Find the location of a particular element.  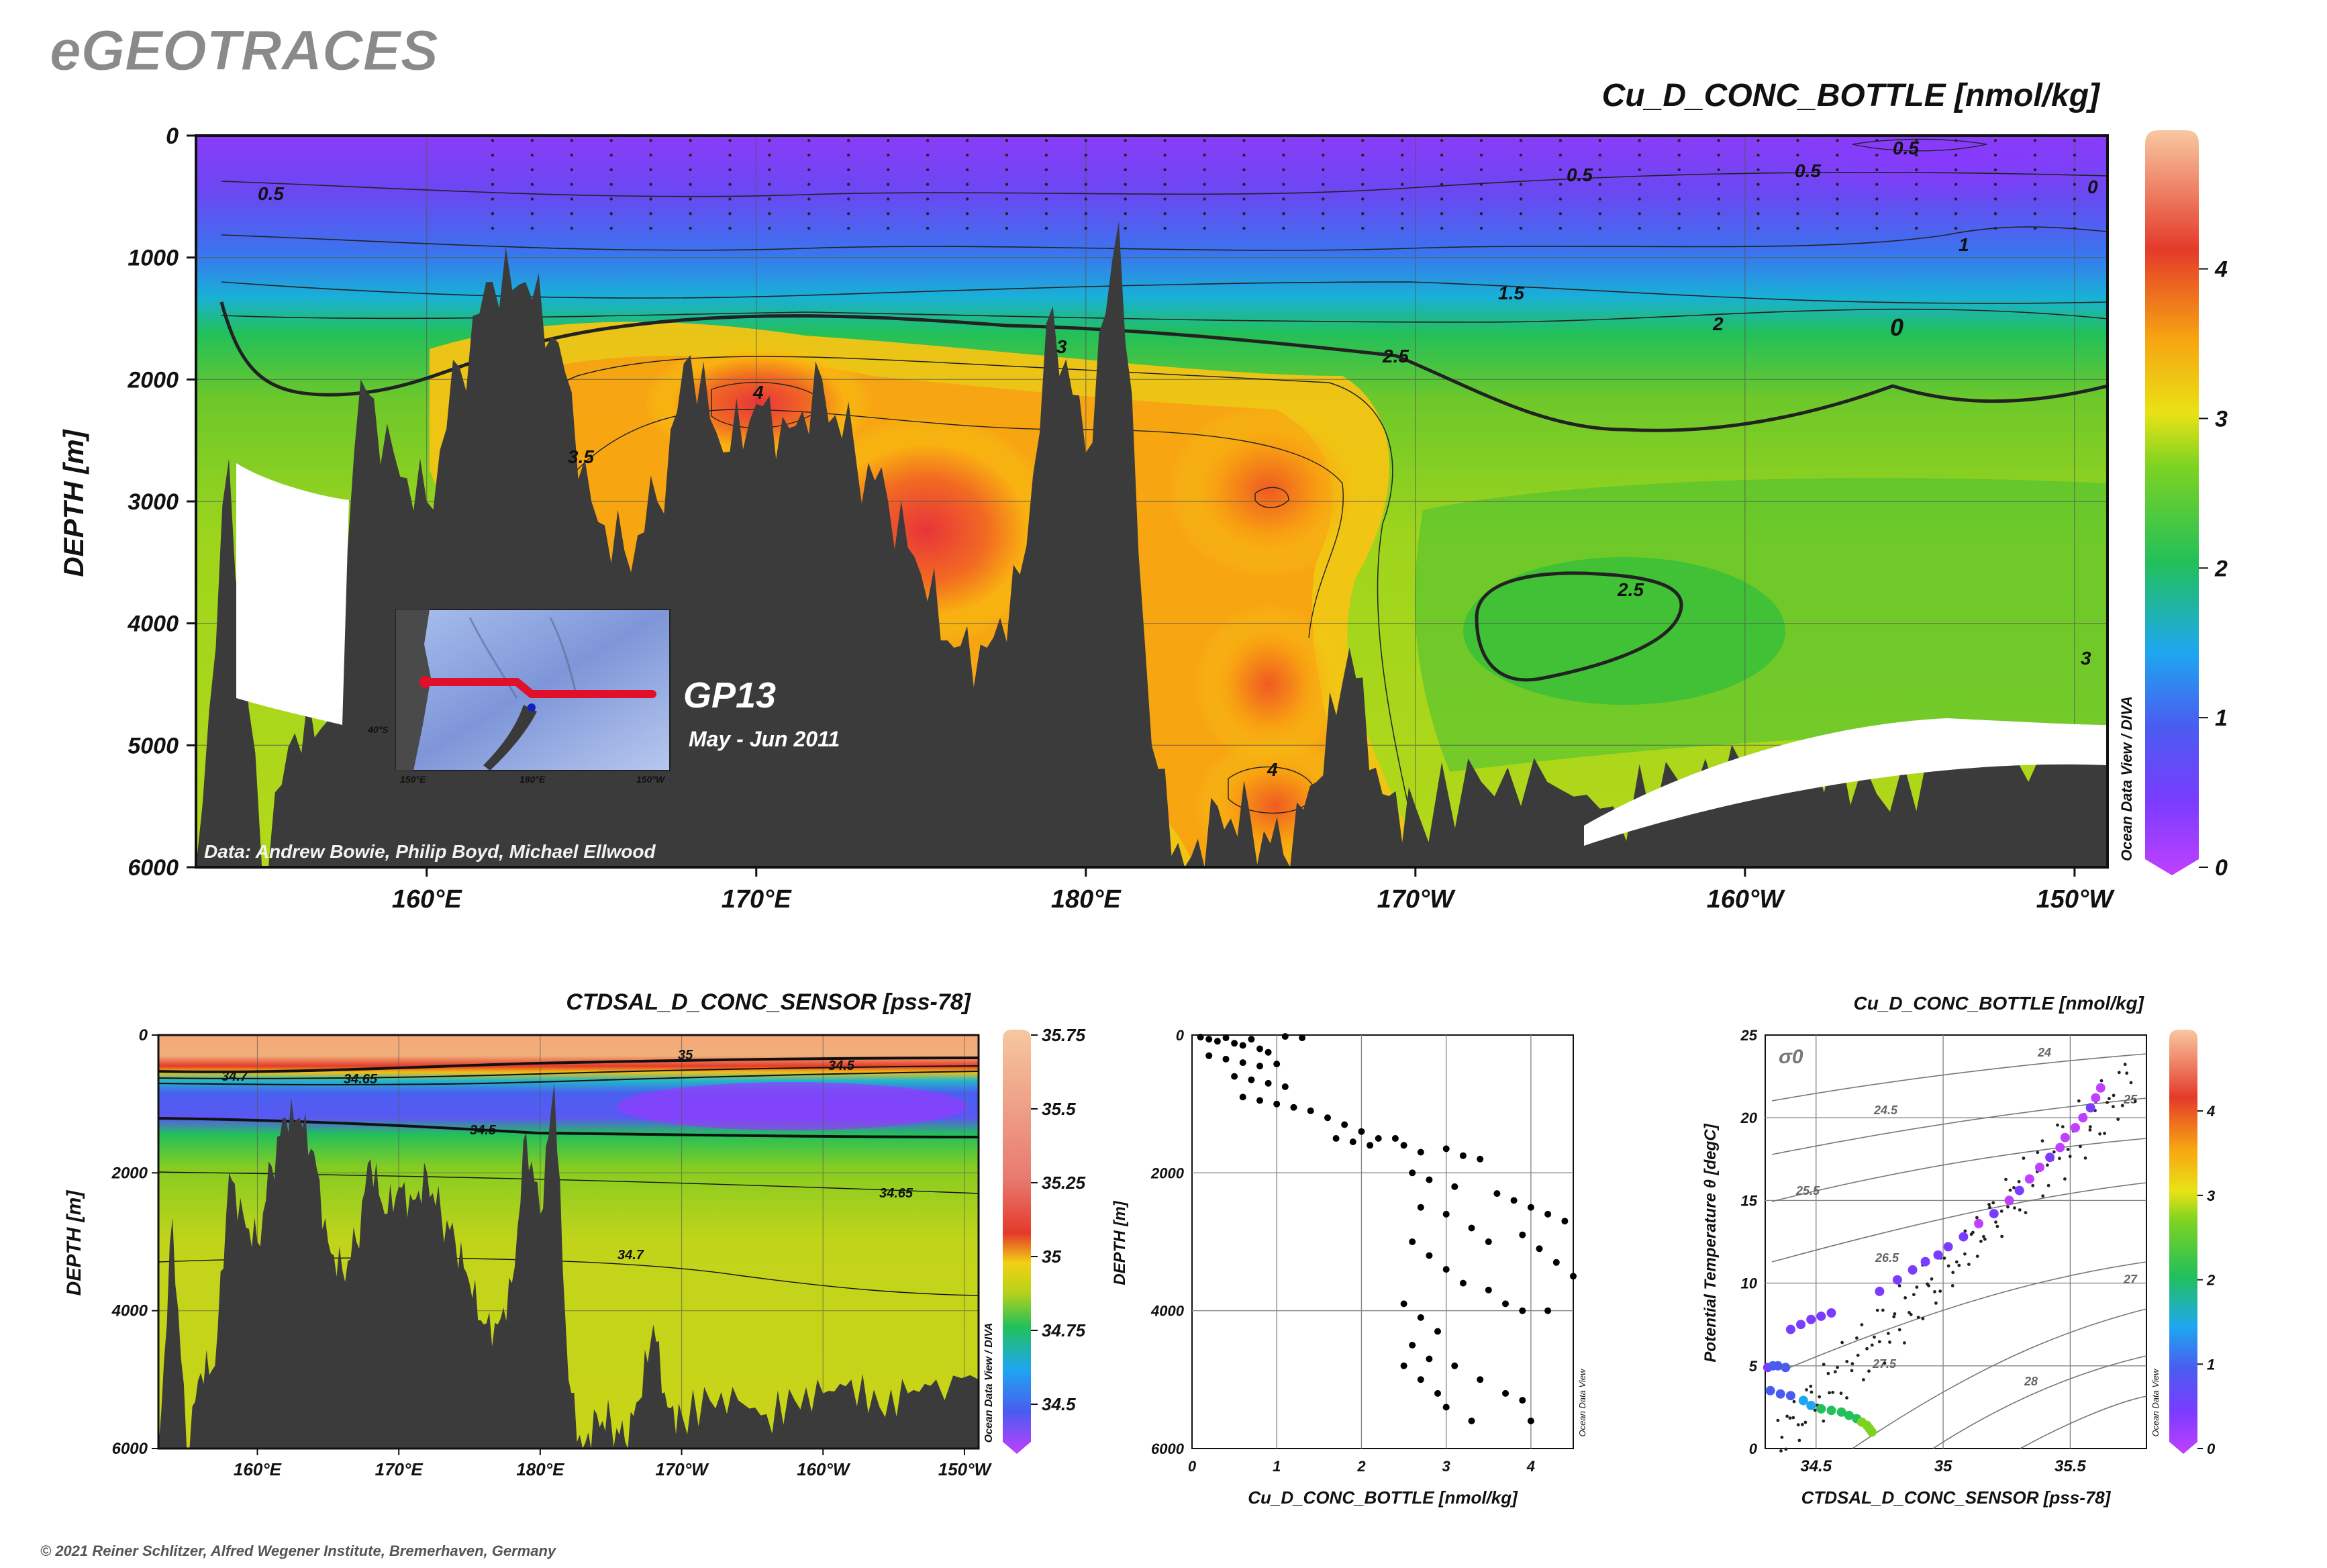

profile-y-tick-label: 2000 is located at coordinates (1167, 1173).